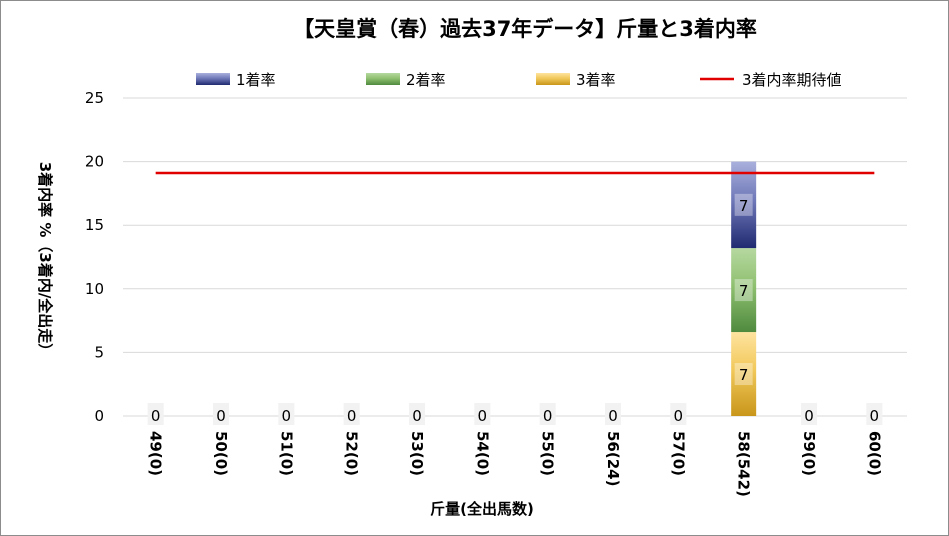  I want to click on x-tick-label: 49(0), so click(156, 453).